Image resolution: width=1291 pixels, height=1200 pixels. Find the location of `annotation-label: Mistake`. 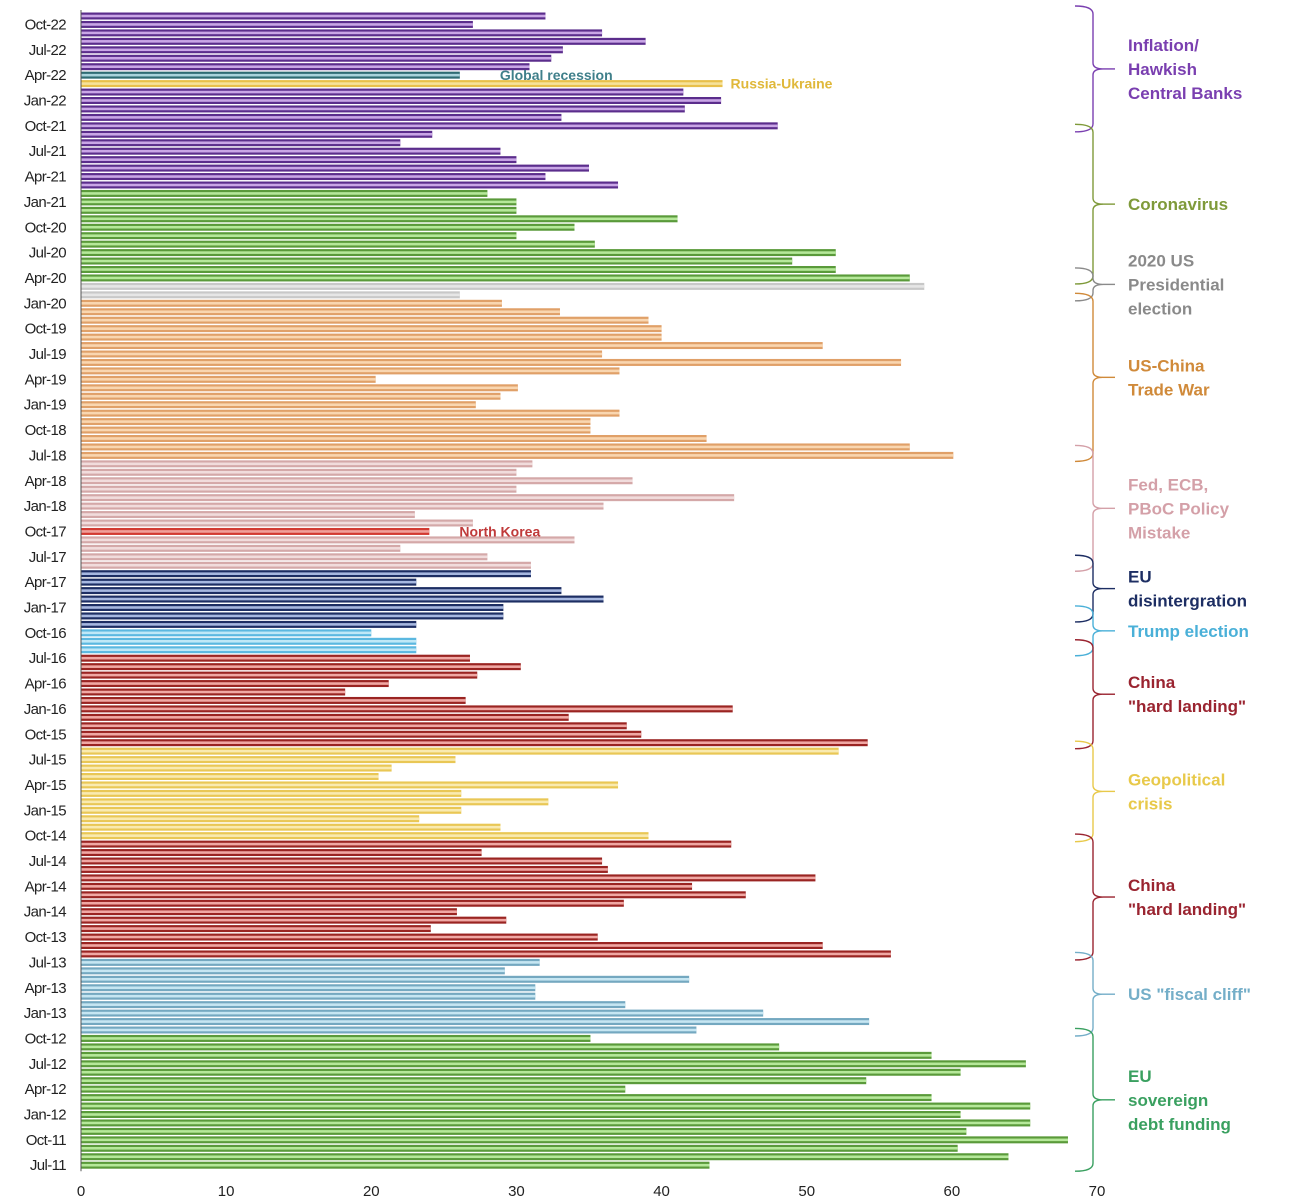

annotation-label: Mistake is located at coordinates (1159, 532).